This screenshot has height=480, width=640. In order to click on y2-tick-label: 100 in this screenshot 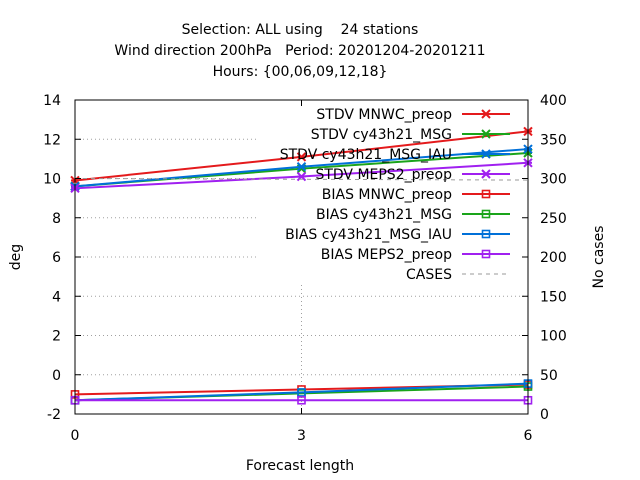, I will do `click(553, 337)`.